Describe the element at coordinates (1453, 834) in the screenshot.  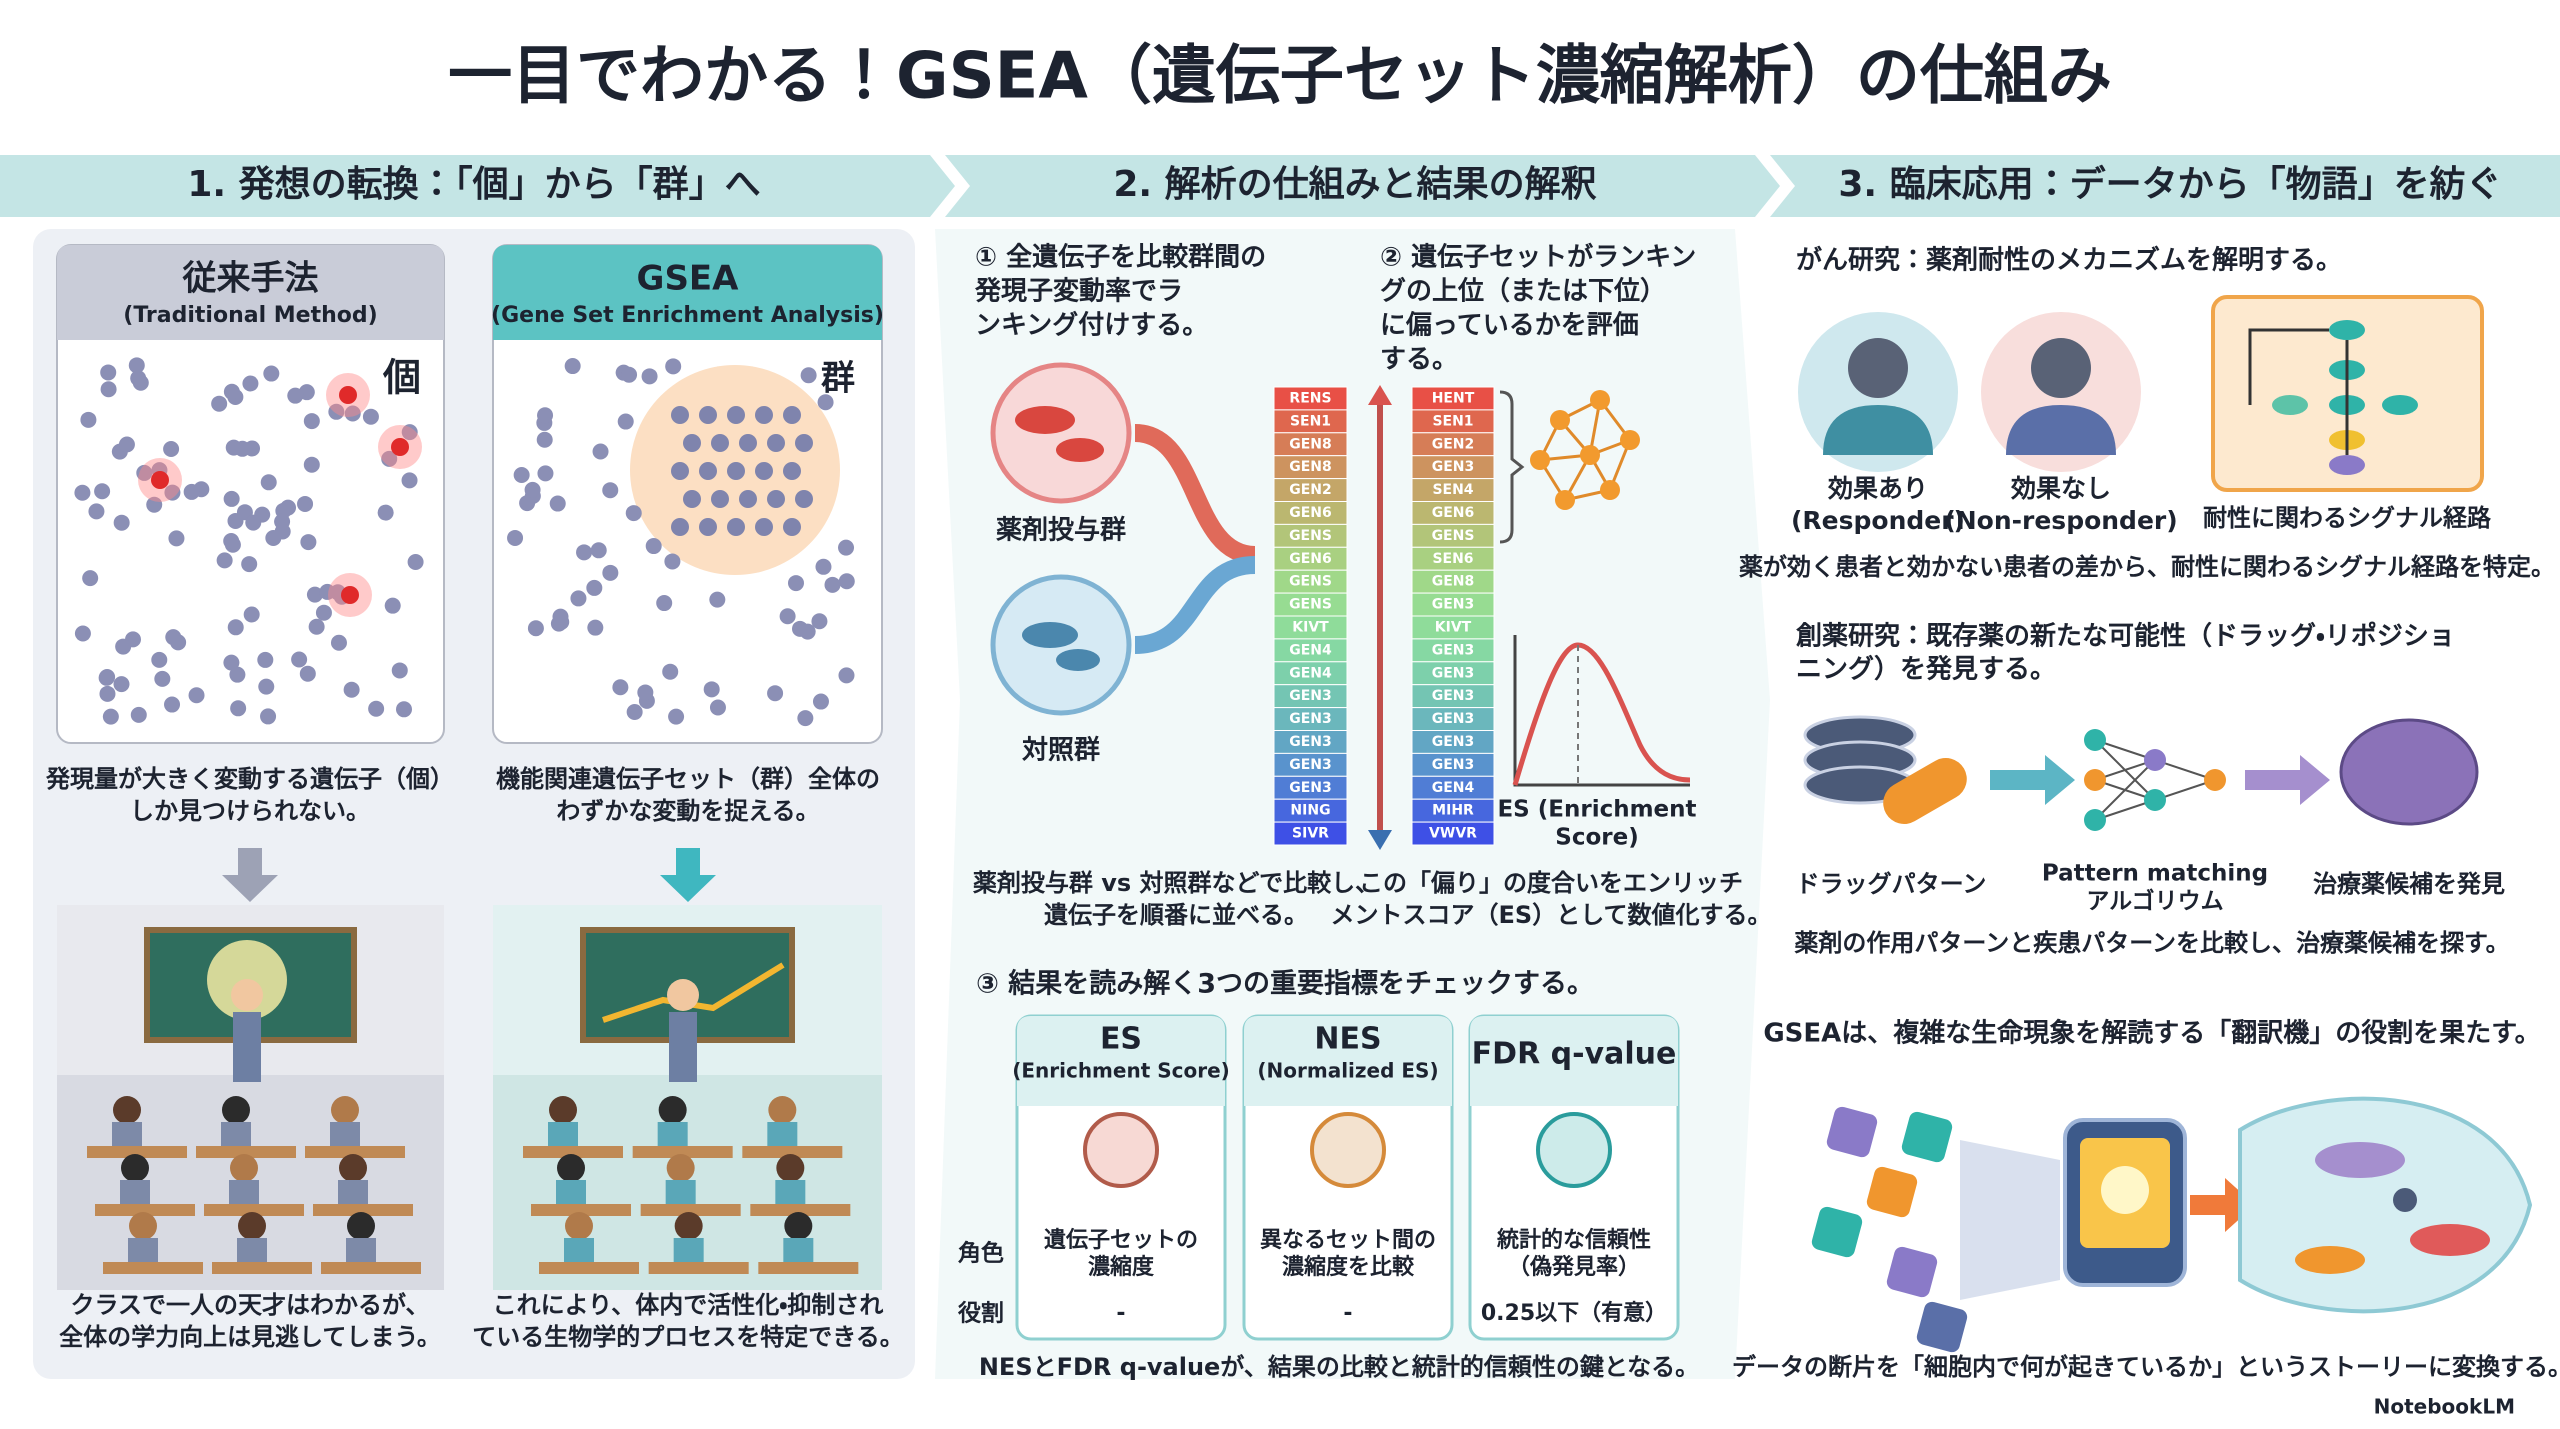
I see `gene-label: VWVR` at that location.